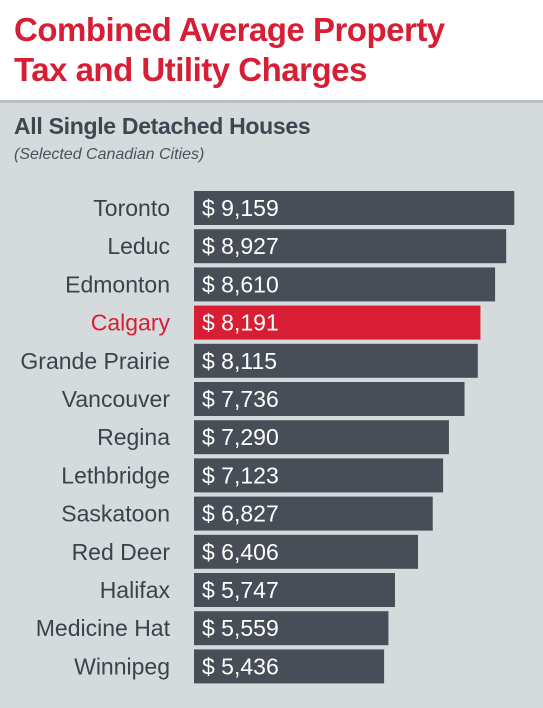  Describe the element at coordinates (240, 475) in the screenshot. I see `value-label: $ 7,123` at that location.